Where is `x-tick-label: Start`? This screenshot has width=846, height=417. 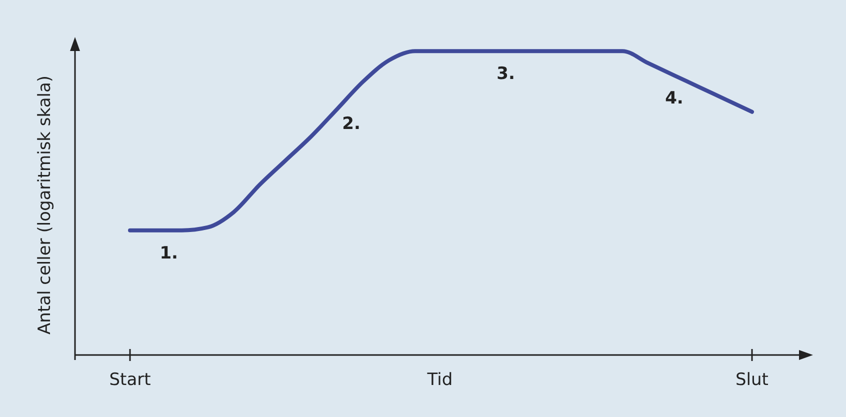 x-tick-label: Start is located at coordinates (130, 380).